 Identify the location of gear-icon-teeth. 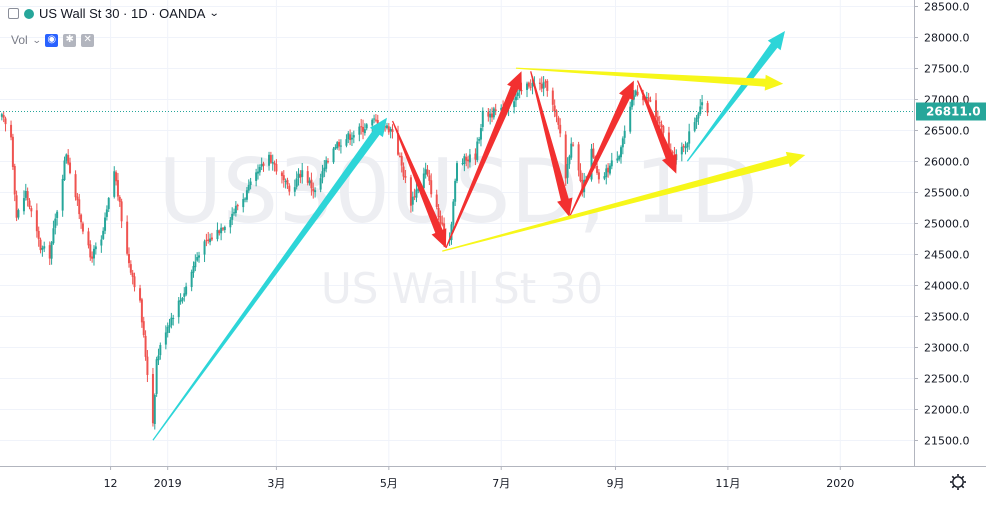
(958, 482).